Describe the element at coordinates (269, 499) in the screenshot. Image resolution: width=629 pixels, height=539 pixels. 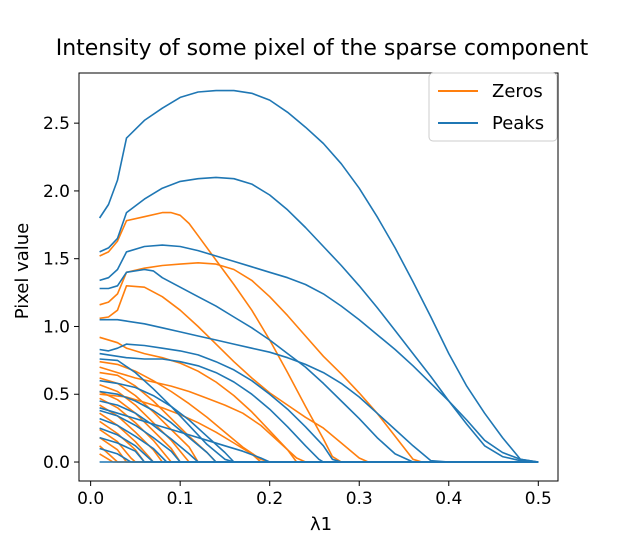
I see `x-tick-label: 0.2` at that location.